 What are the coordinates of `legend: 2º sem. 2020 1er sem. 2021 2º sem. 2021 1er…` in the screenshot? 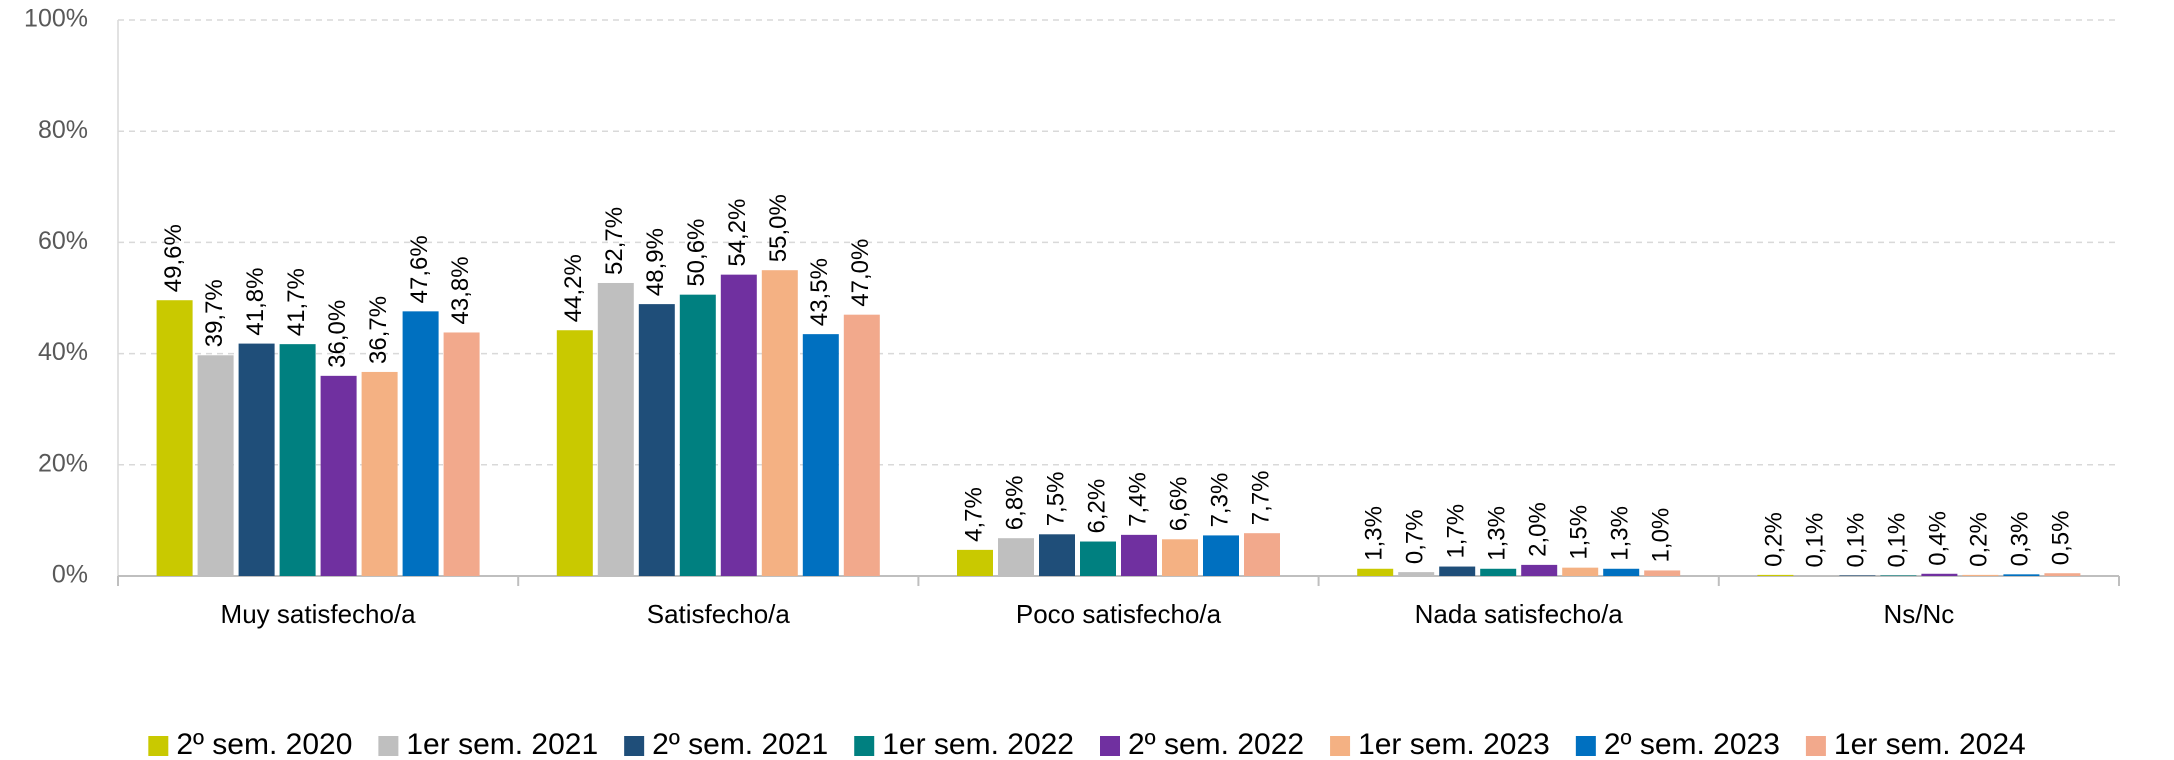 It's located at (1087, 744).